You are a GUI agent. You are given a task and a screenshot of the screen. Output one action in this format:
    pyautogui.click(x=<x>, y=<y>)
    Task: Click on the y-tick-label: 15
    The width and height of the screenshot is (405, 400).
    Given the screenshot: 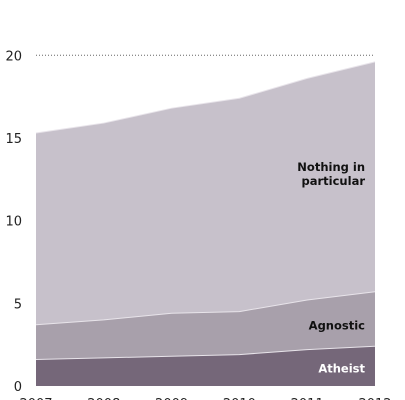 What is the action you would take?
    pyautogui.click(x=13, y=139)
    